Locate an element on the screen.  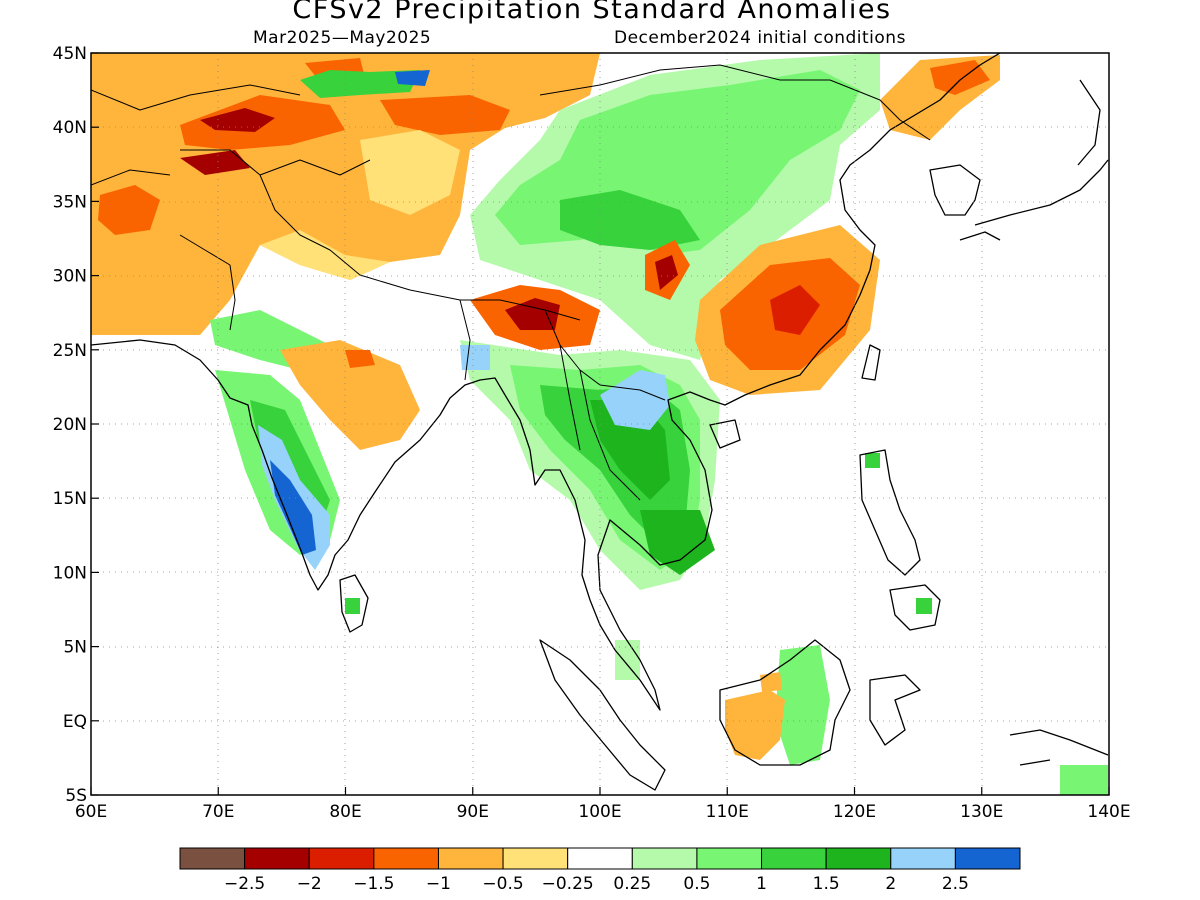
borneo-dry-spot is located at coordinates (771, 682).